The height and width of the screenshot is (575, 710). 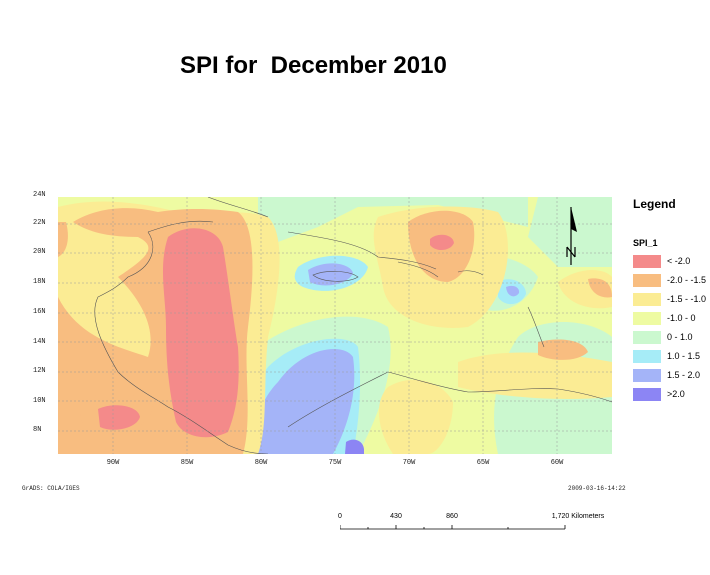 What do you see at coordinates (452, 516) in the screenshot?
I see `scale-label: 860` at bounding box center [452, 516].